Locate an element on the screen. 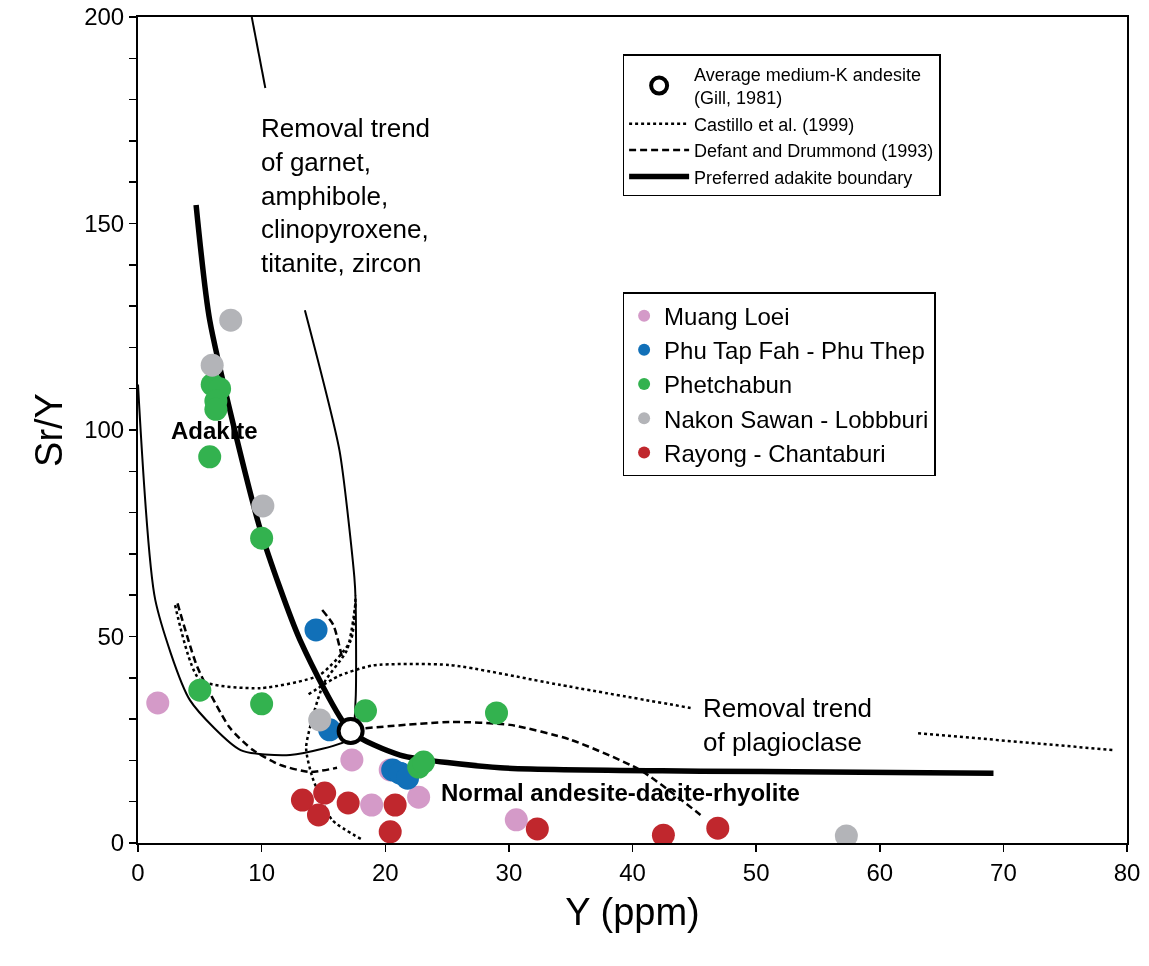  y-axis-title: Sr/Y is located at coordinates (48, 430).